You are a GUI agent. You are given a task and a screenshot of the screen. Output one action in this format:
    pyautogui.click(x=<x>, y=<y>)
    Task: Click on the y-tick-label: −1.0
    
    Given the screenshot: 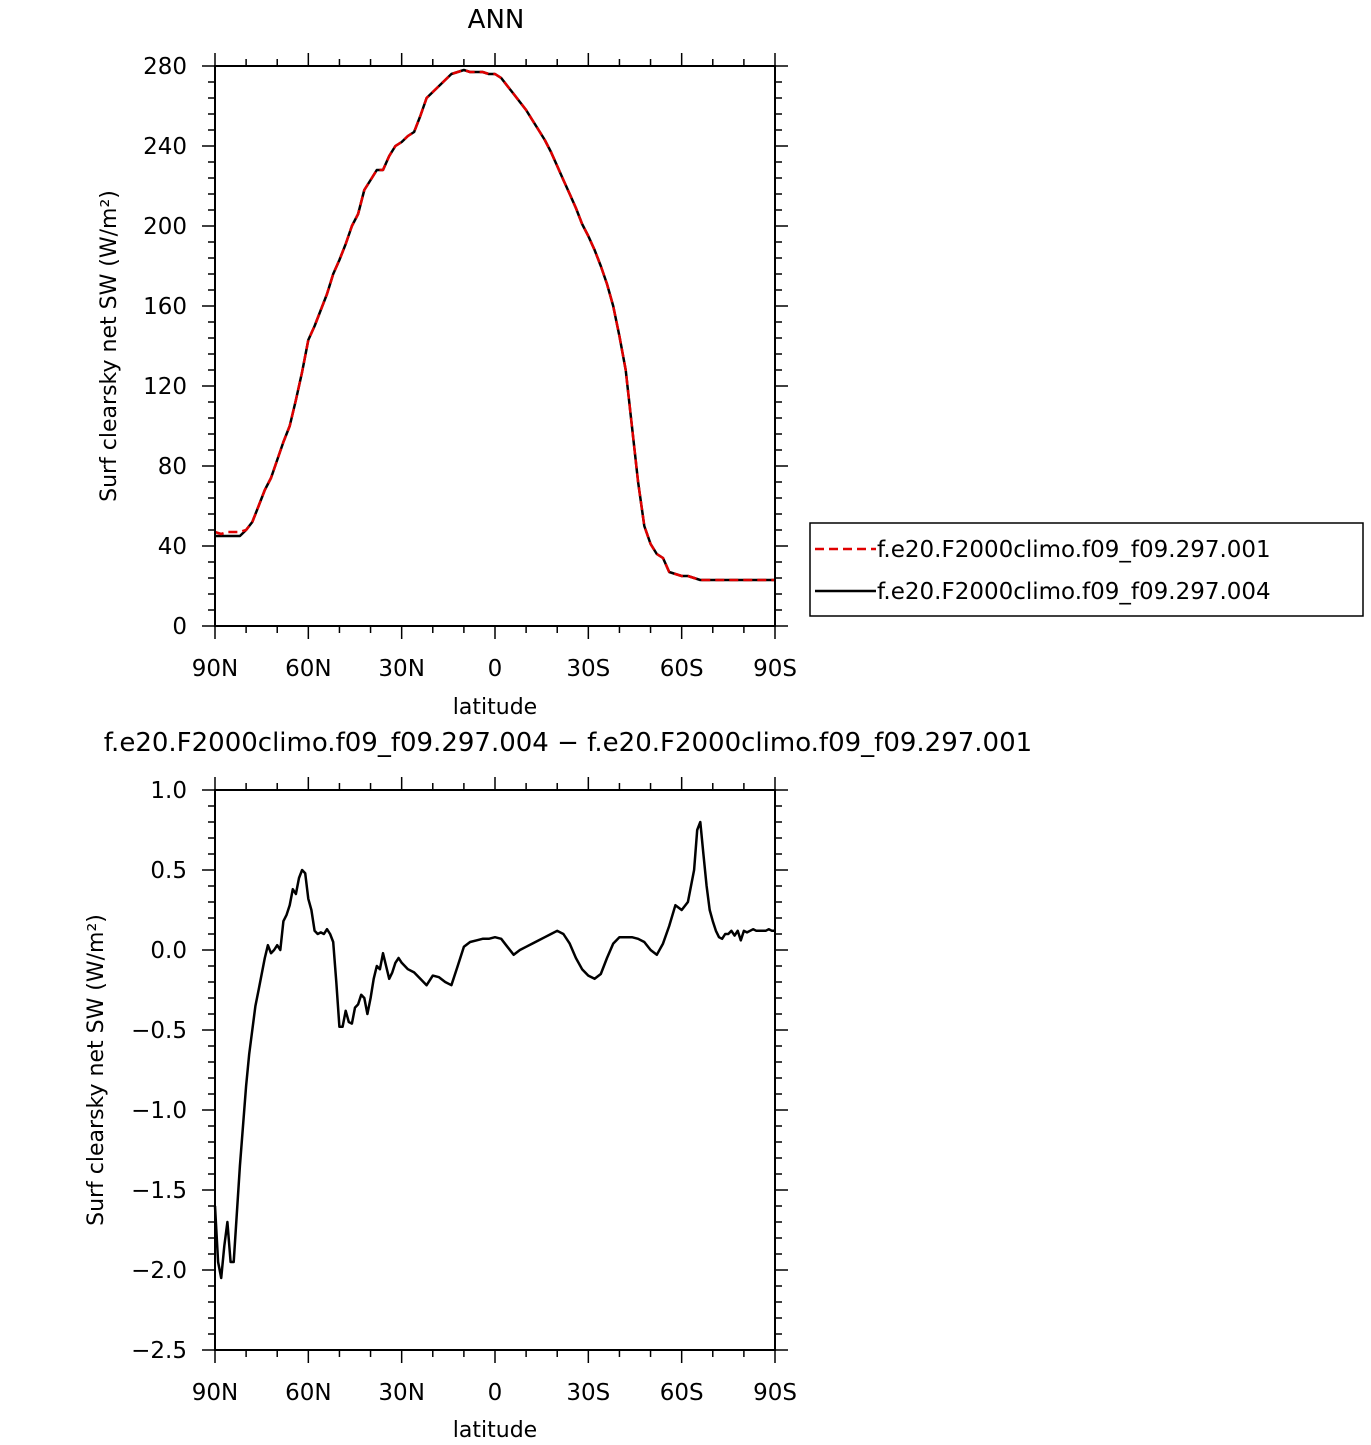 What is the action you would take?
    pyautogui.click(x=159, y=1111)
    